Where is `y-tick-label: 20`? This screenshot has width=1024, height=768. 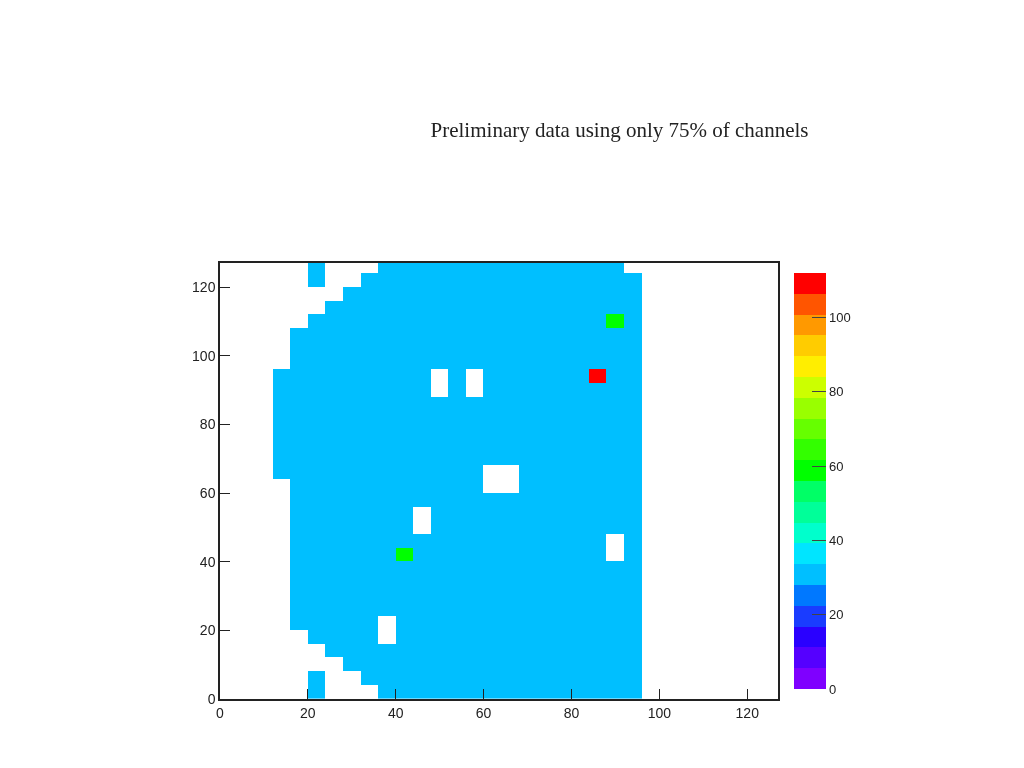 y-tick-label: 20 is located at coordinates (207, 630).